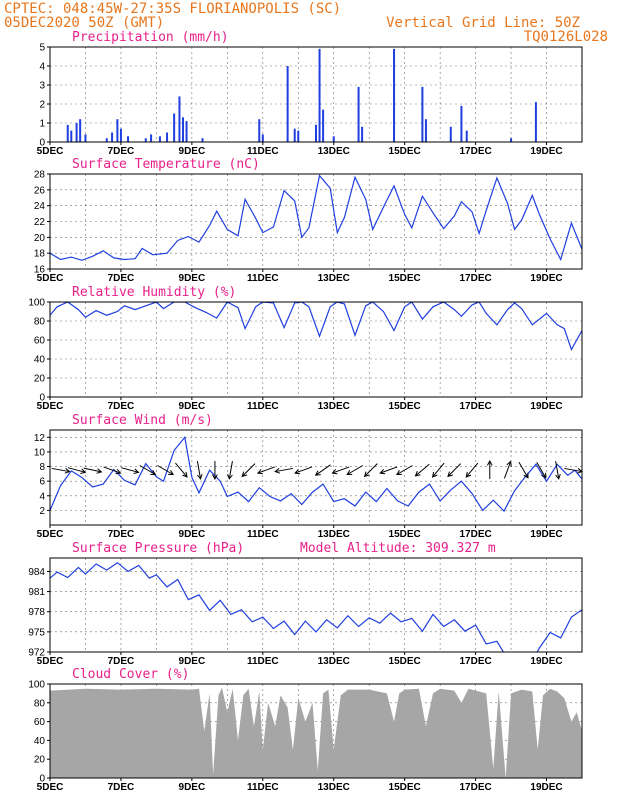  Describe the element at coordinates (316, 94) in the screenshot. I see `precip-frame` at that location.